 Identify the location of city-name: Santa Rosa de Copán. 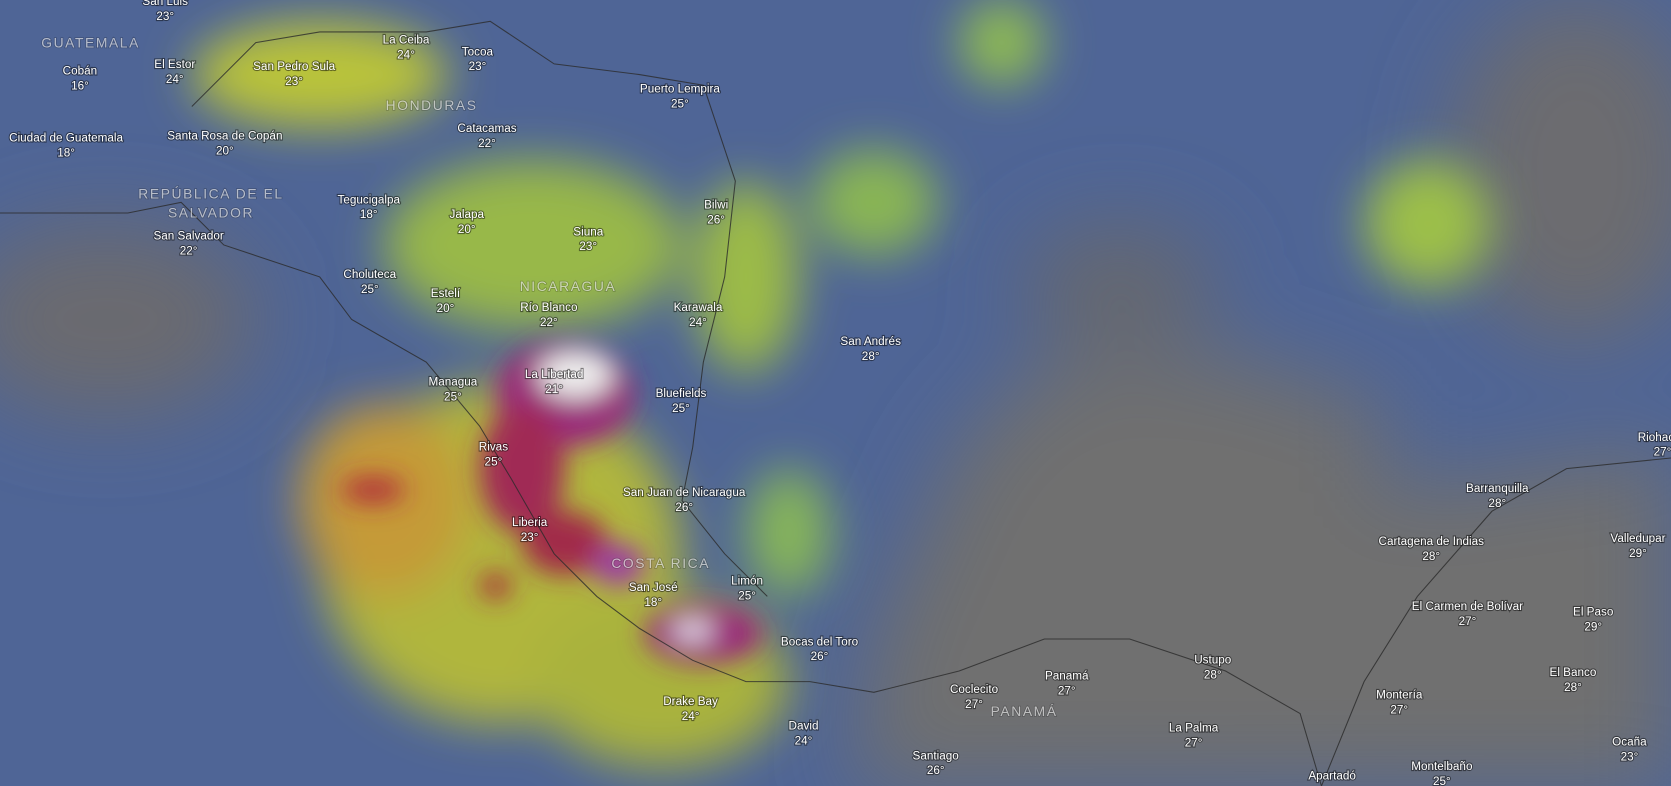
(224, 135).